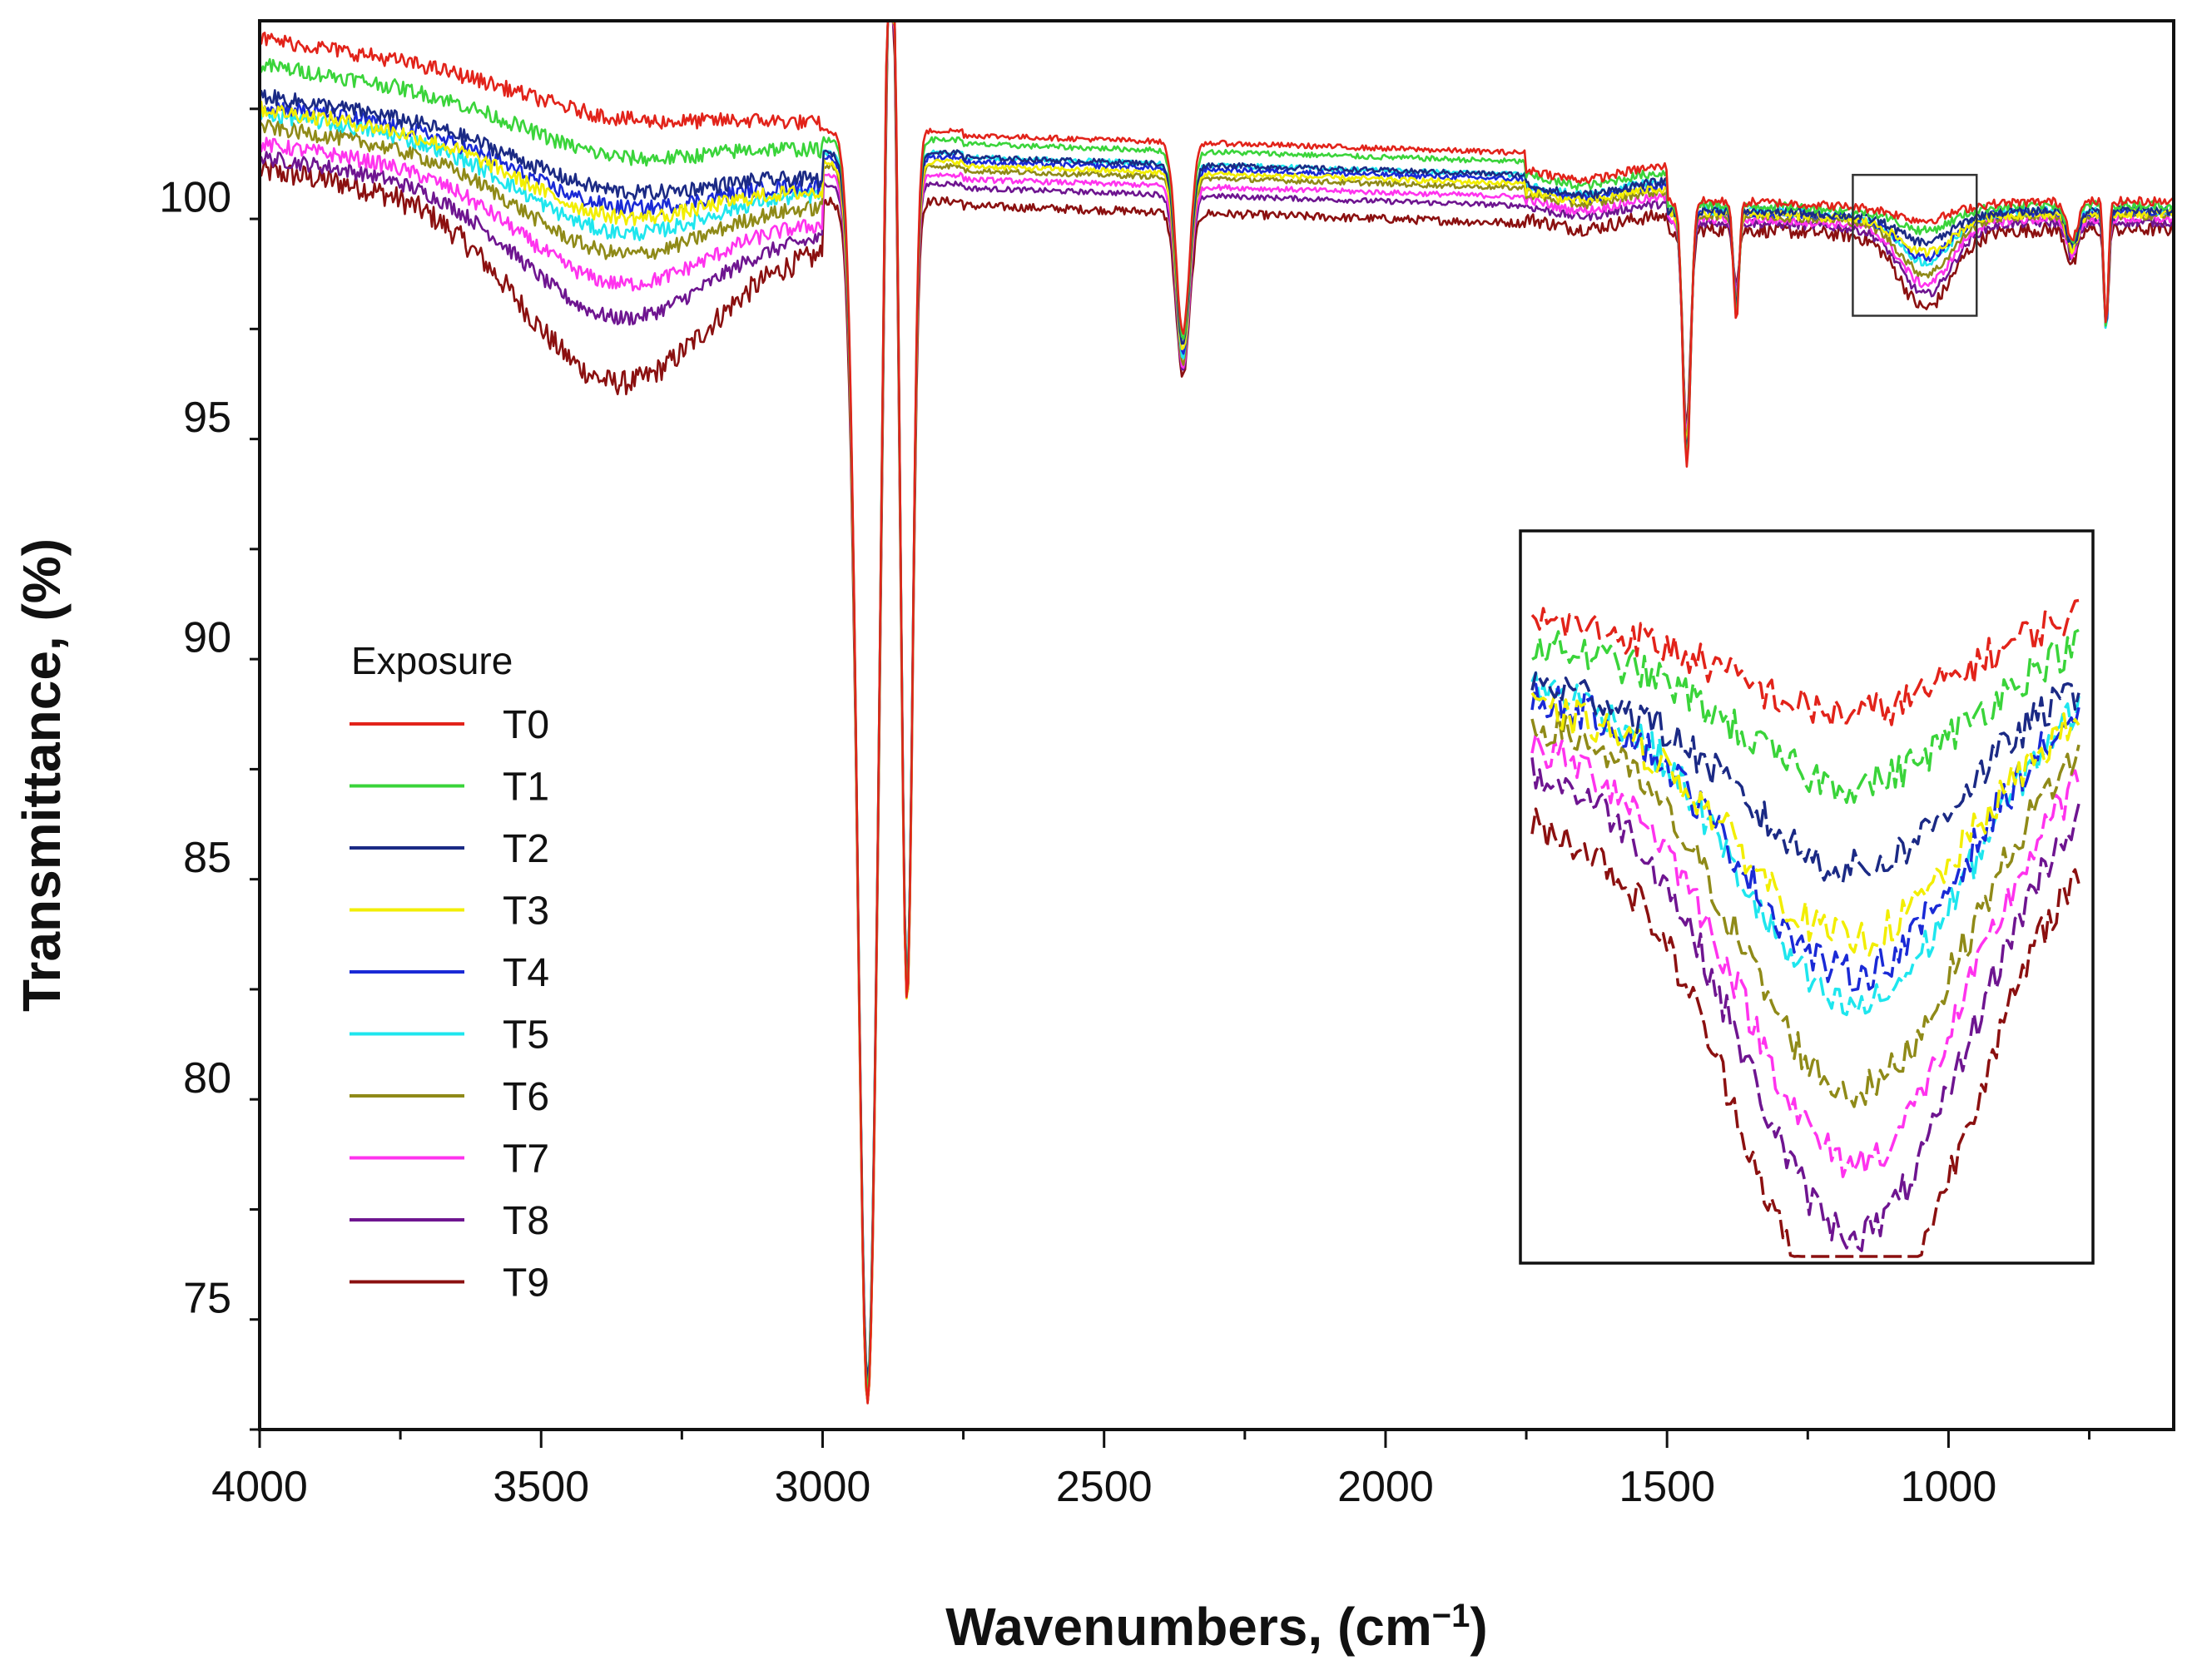 Image resolution: width=2192 pixels, height=1680 pixels. What do you see at coordinates (526, 1283) in the screenshot?
I see `legend-label-t9: T9` at bounding box center [526, 1283].